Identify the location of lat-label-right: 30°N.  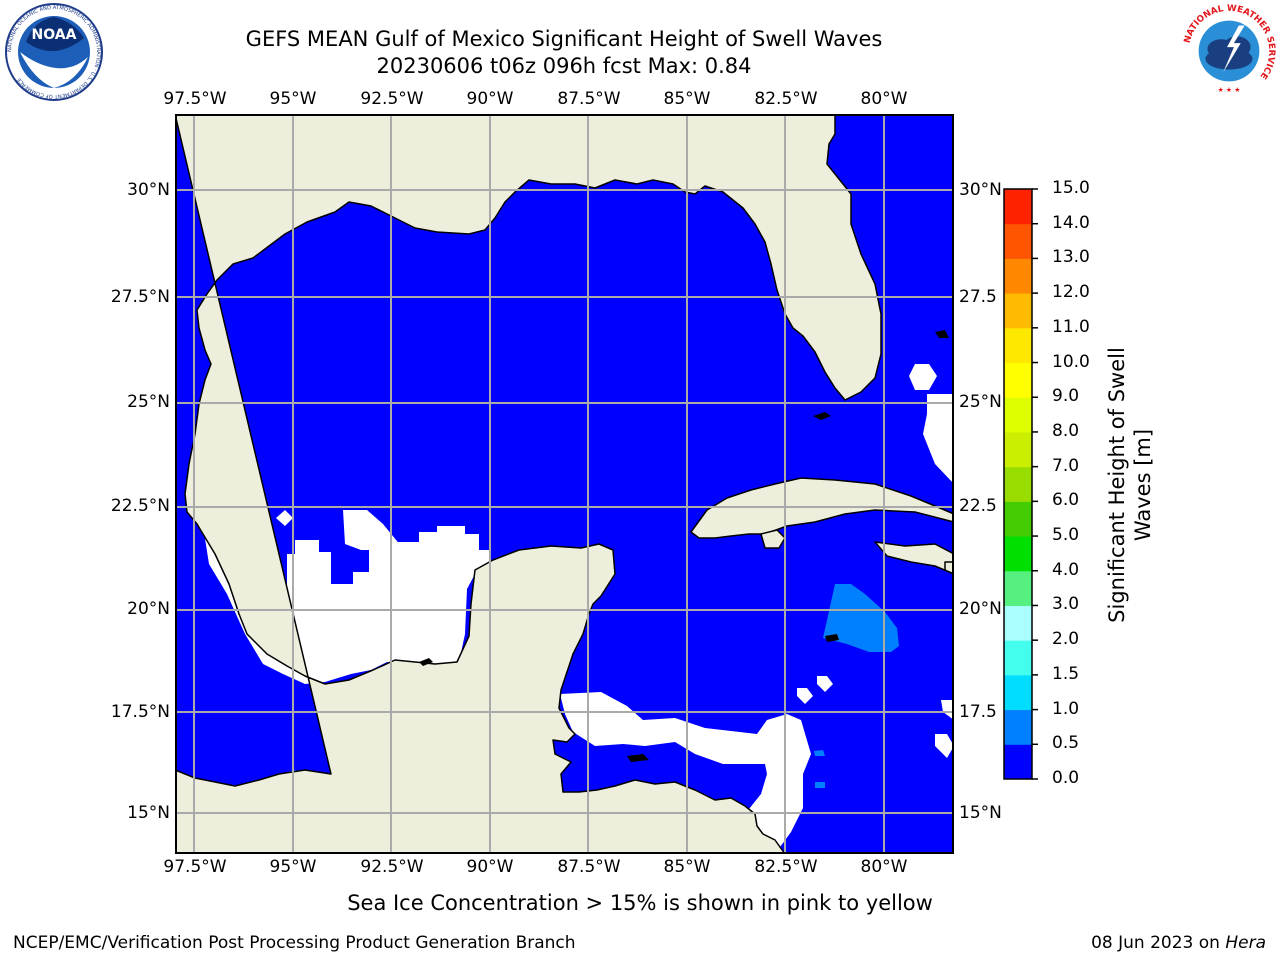
(980, 190).